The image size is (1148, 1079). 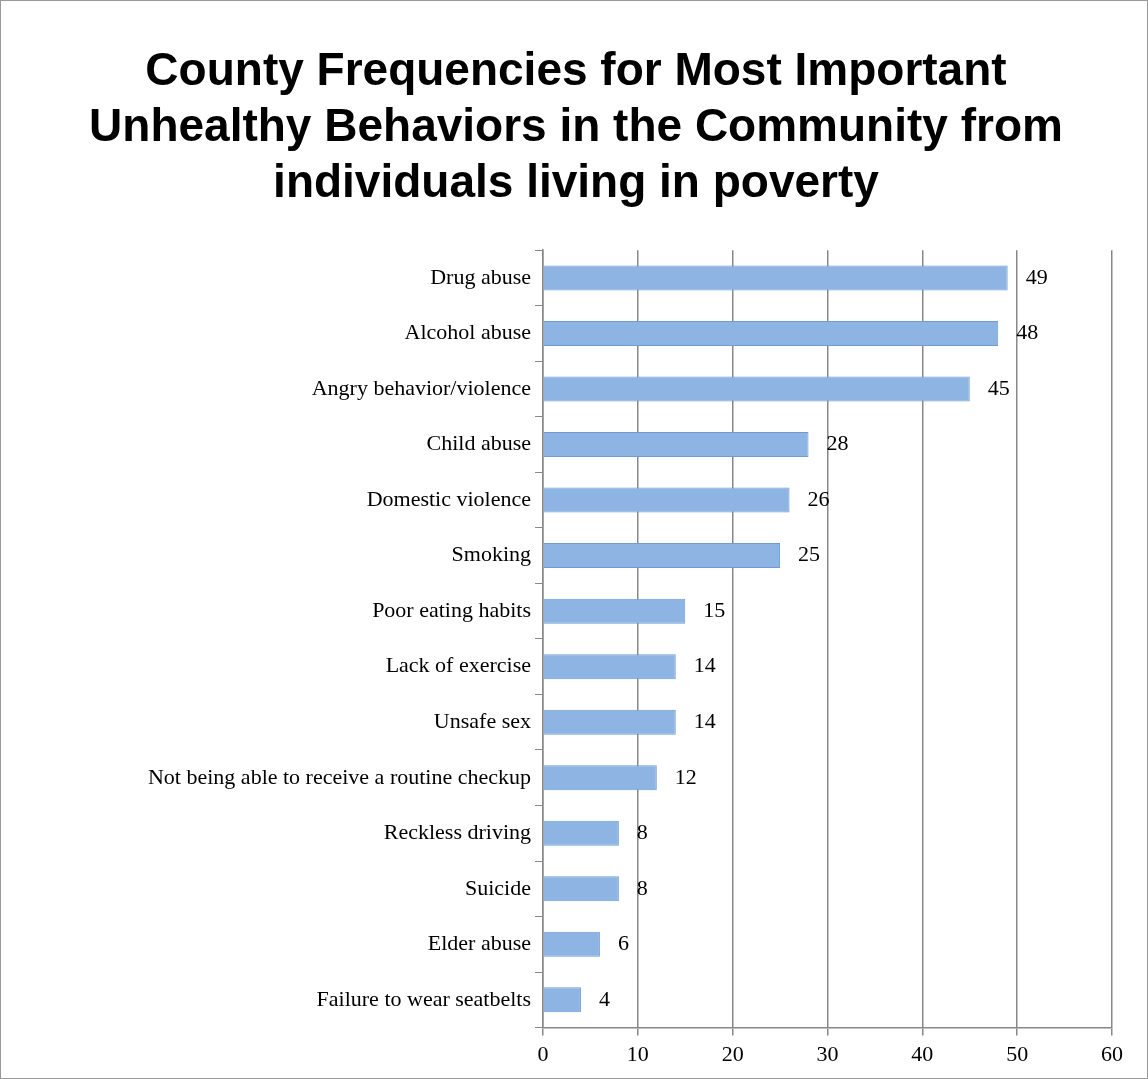 I want to click on y-tick-label: Suicide, so click(x=498, y=887).